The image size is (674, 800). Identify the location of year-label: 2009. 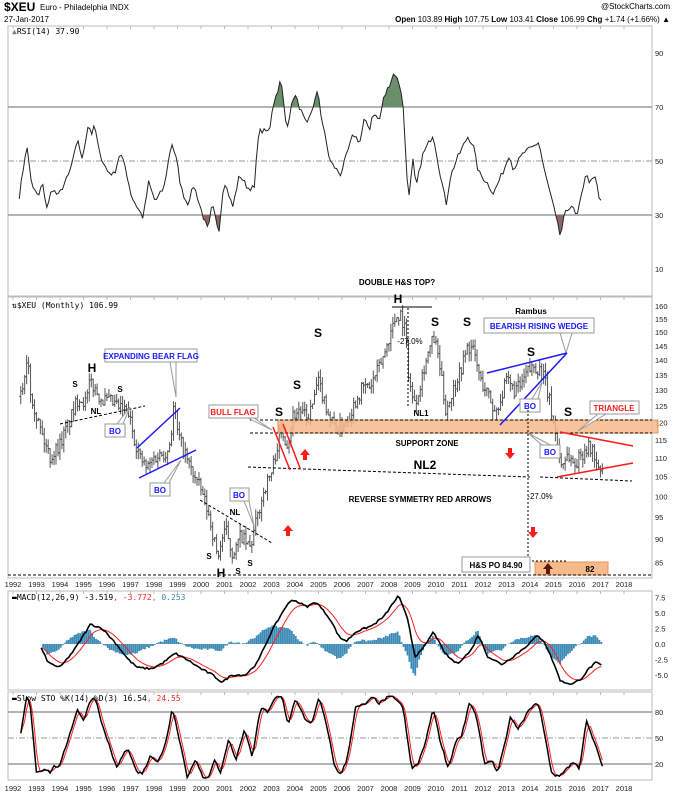
(412, 584).